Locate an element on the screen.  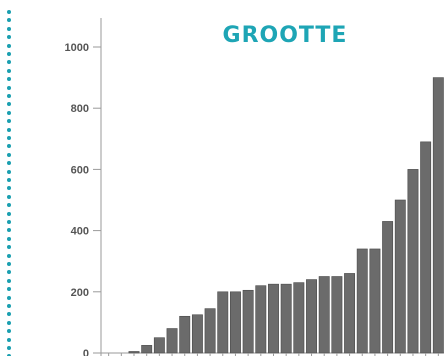
y-tick-label: 200 is located at coordinates (80, 293).